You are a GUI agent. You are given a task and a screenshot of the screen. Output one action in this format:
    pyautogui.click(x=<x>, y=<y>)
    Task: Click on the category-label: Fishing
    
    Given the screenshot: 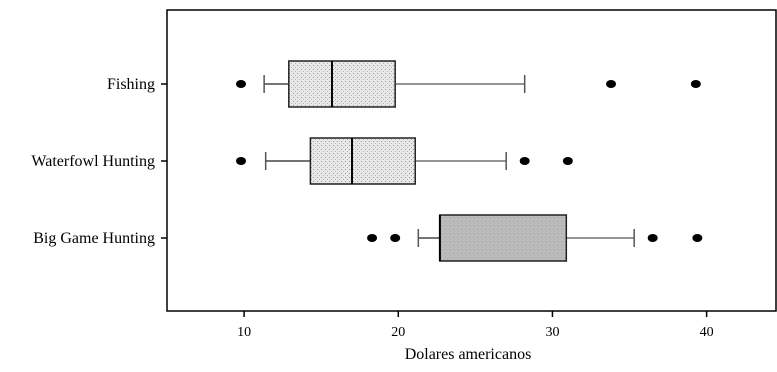 What is the action you would take?
    pyautogui.click(x=131, y=84)
    